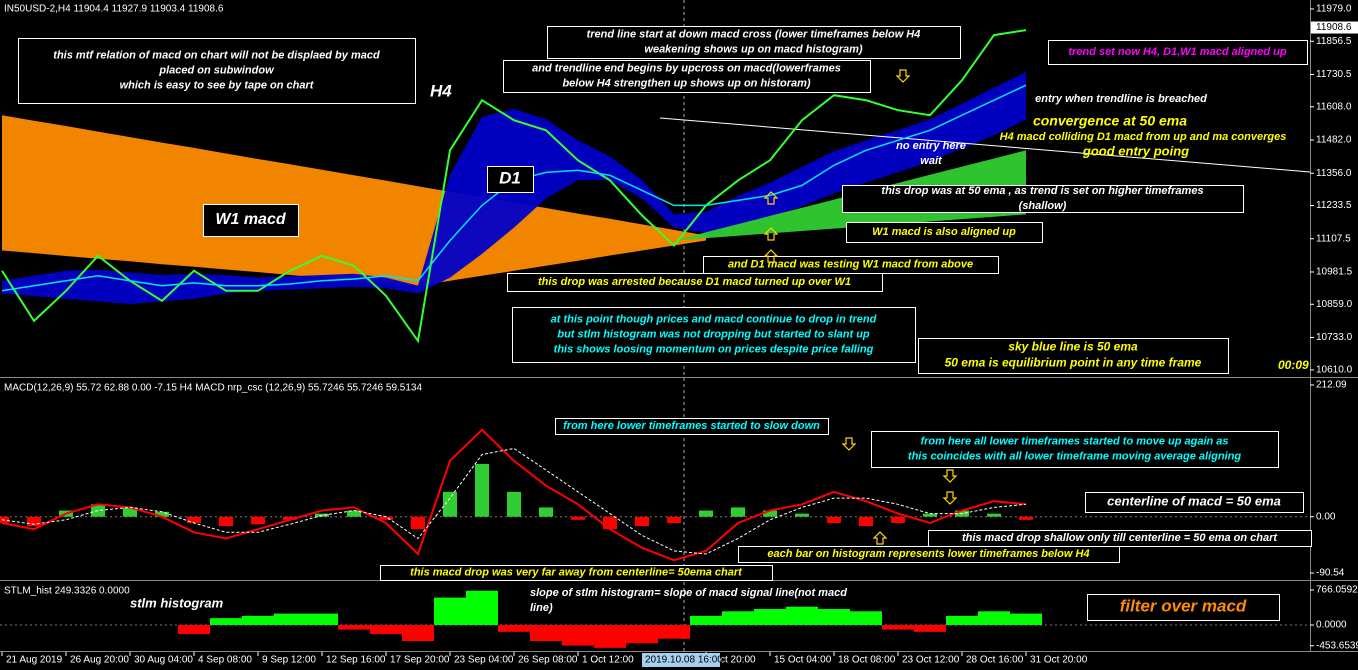 The width and height of the screenshot is (1358, 670). I want to click on annotation-text: placed on subwindow, so click(216, 70).